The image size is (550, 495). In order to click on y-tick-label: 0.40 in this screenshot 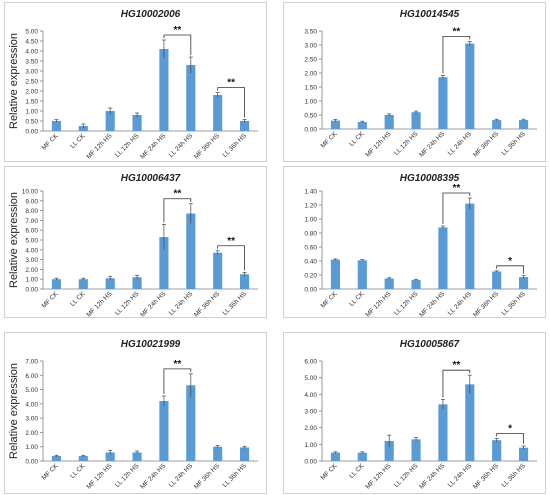, I will do `click(310, 262)`.